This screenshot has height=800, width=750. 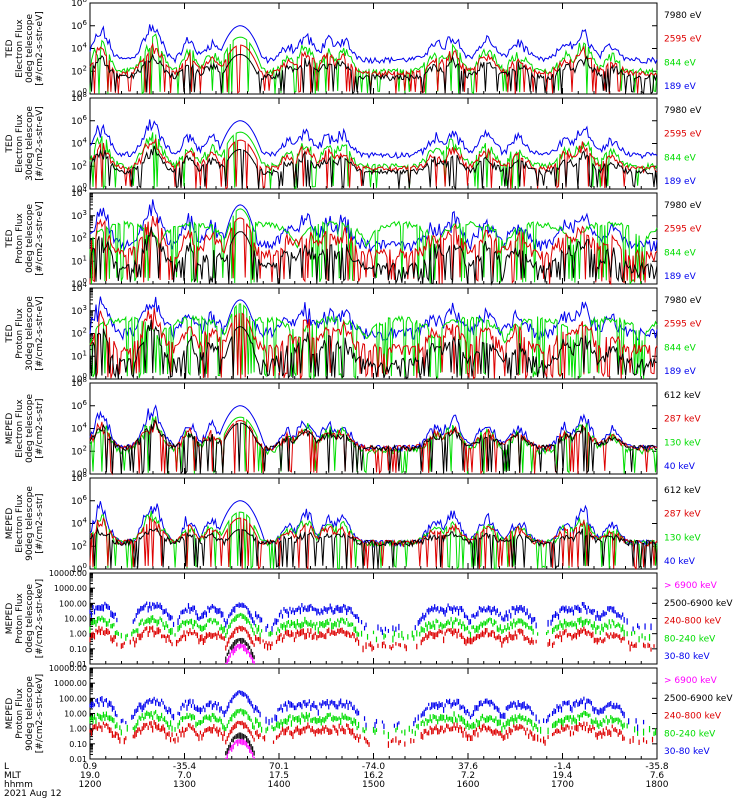 I want to click on x-tick-label: 1800, so click(x=657, y=785).